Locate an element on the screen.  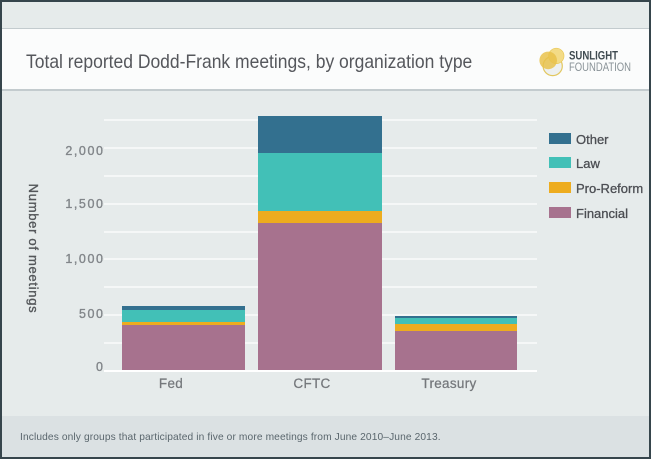
svg-text: SUNLIGHT is located at coordinates (593, 57).